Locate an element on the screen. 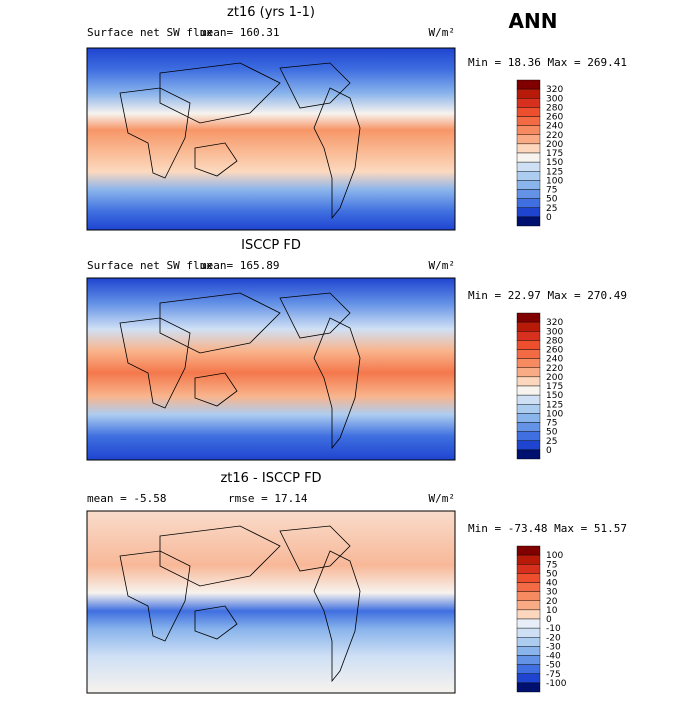 This screenshot has height=704, width=700. panel-minmax: Min = 22.97 Max = 270.49 is located at coordinates (547, 295).